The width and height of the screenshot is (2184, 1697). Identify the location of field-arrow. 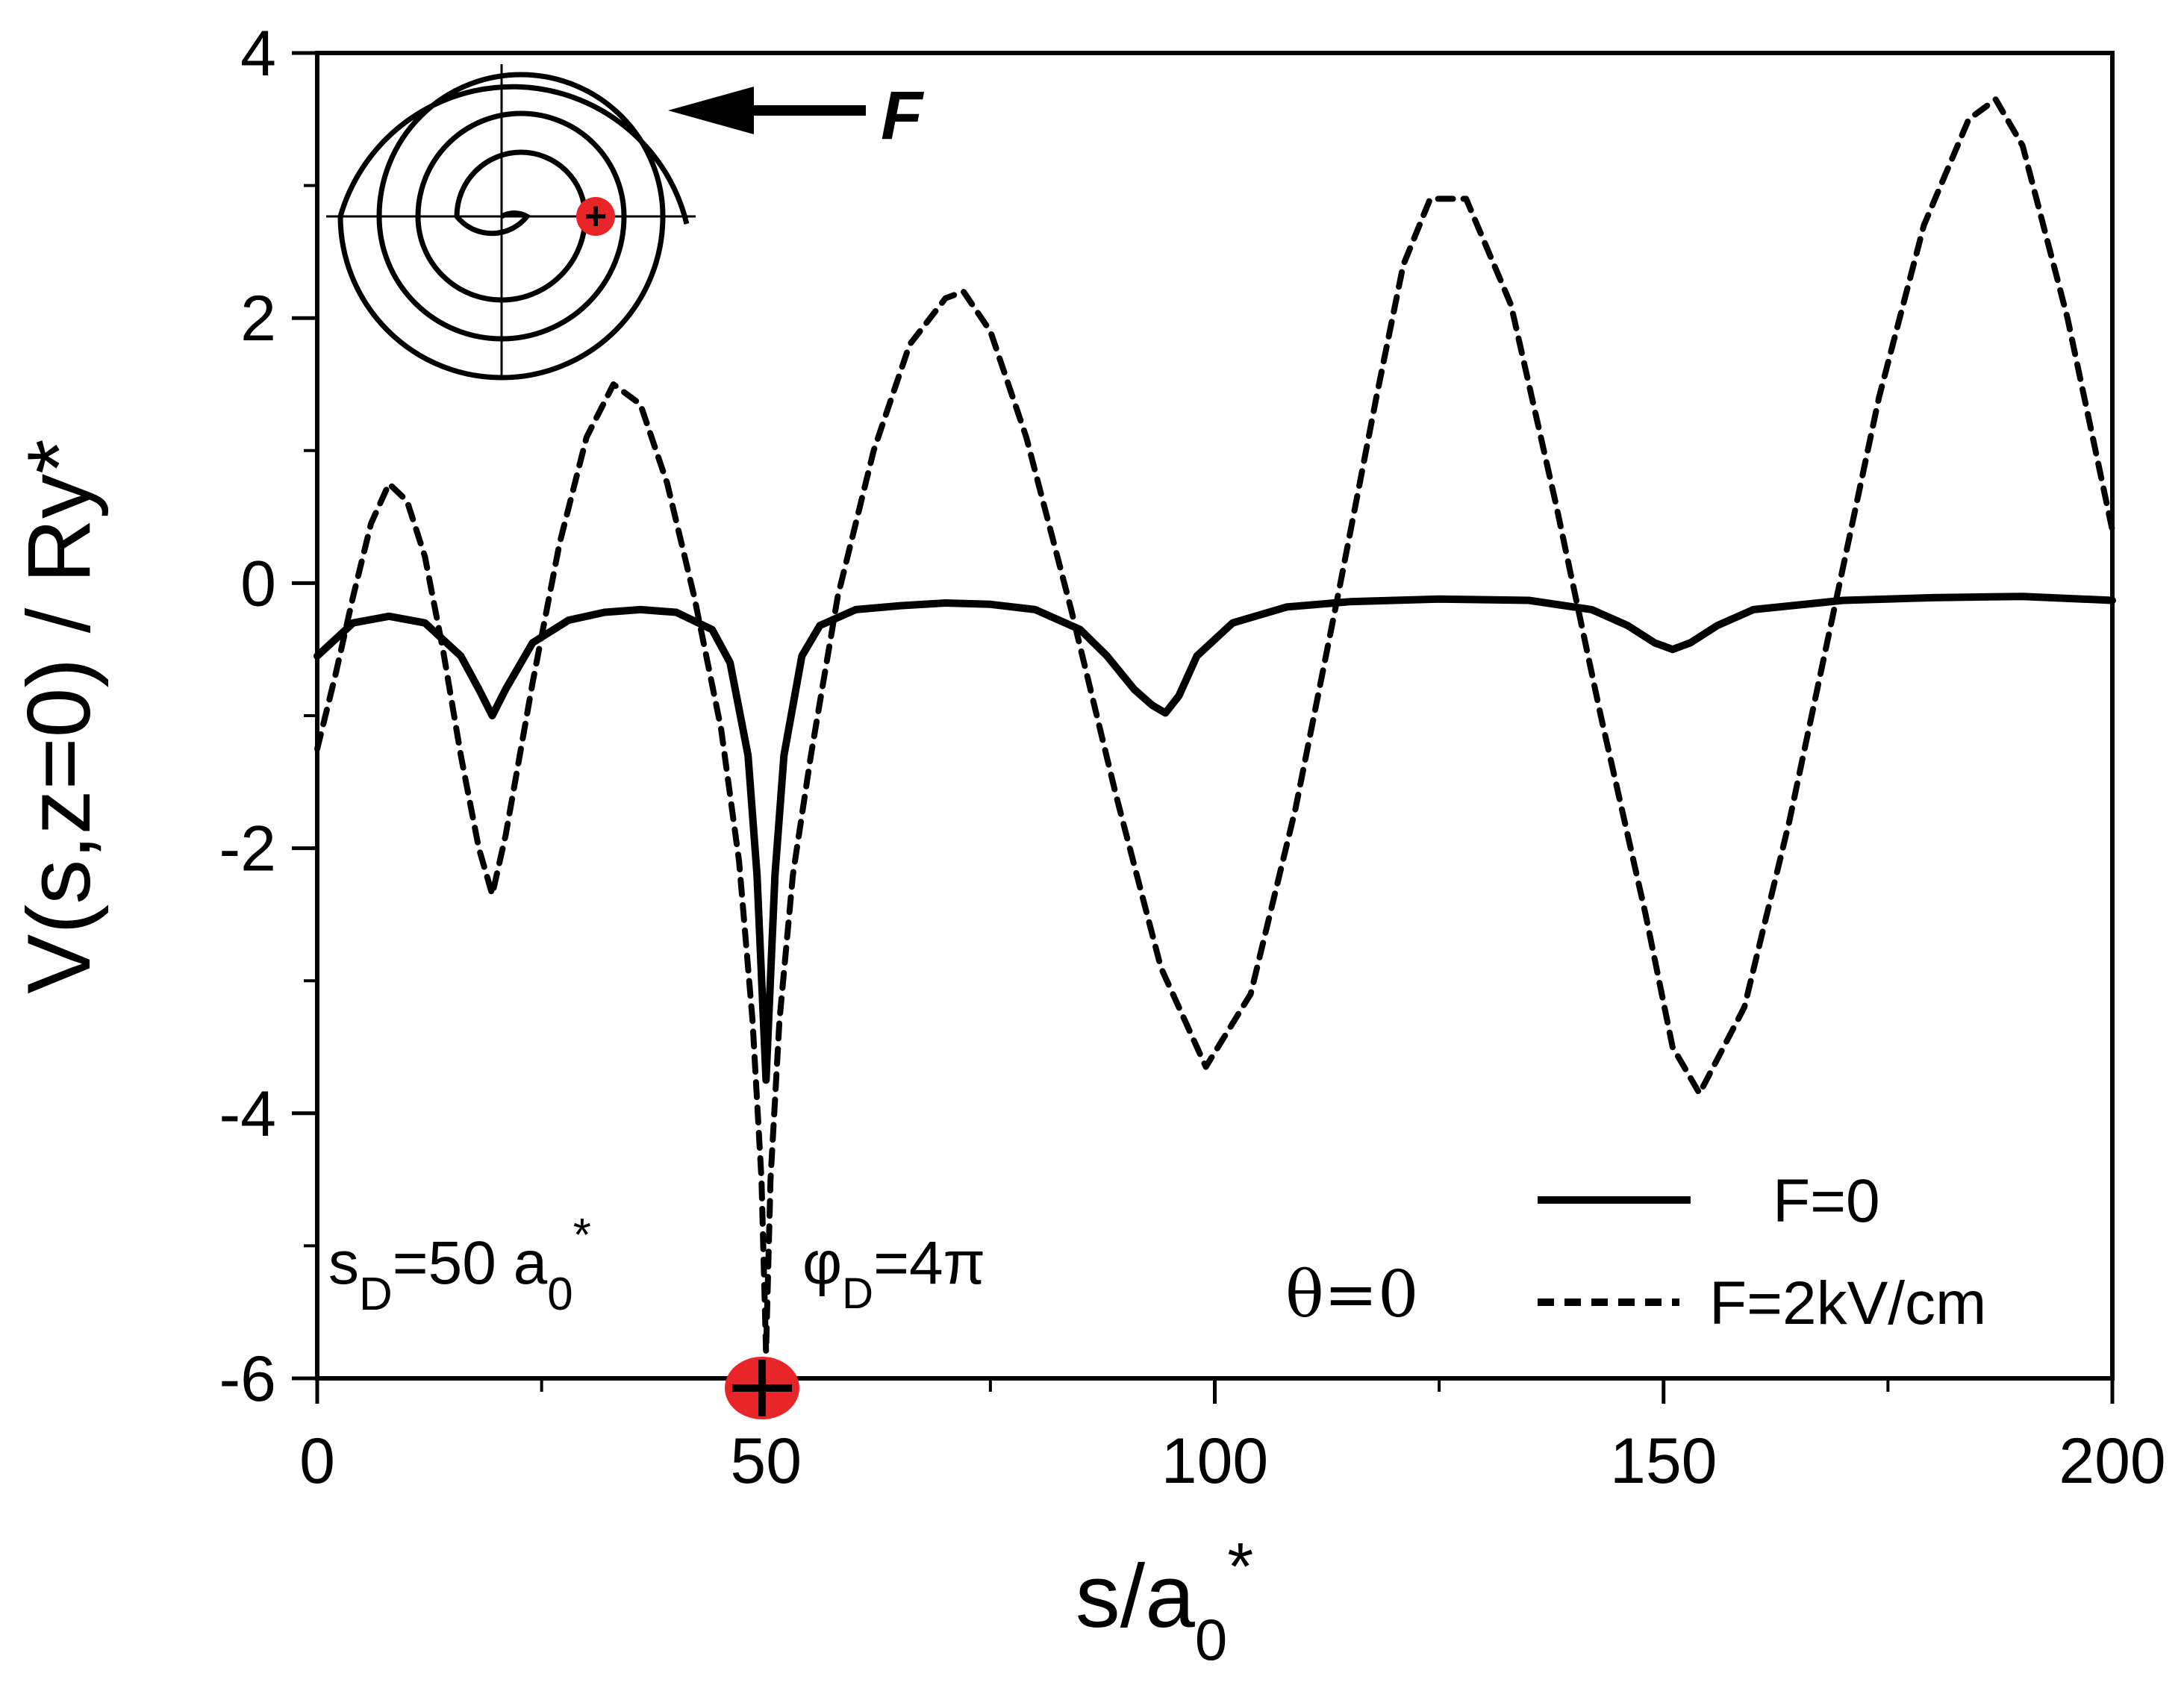
(767, 110).